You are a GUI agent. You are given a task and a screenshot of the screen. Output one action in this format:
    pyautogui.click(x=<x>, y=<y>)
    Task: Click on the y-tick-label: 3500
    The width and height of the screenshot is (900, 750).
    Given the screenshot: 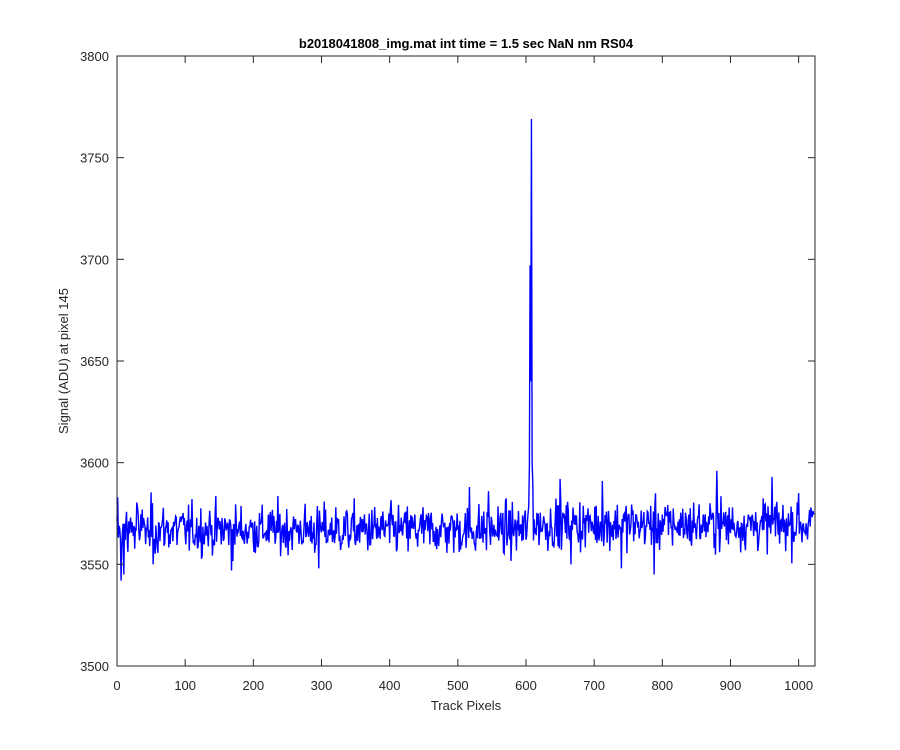 What is the action you would take?
    pyautogui.click(x=94, y=666)
    